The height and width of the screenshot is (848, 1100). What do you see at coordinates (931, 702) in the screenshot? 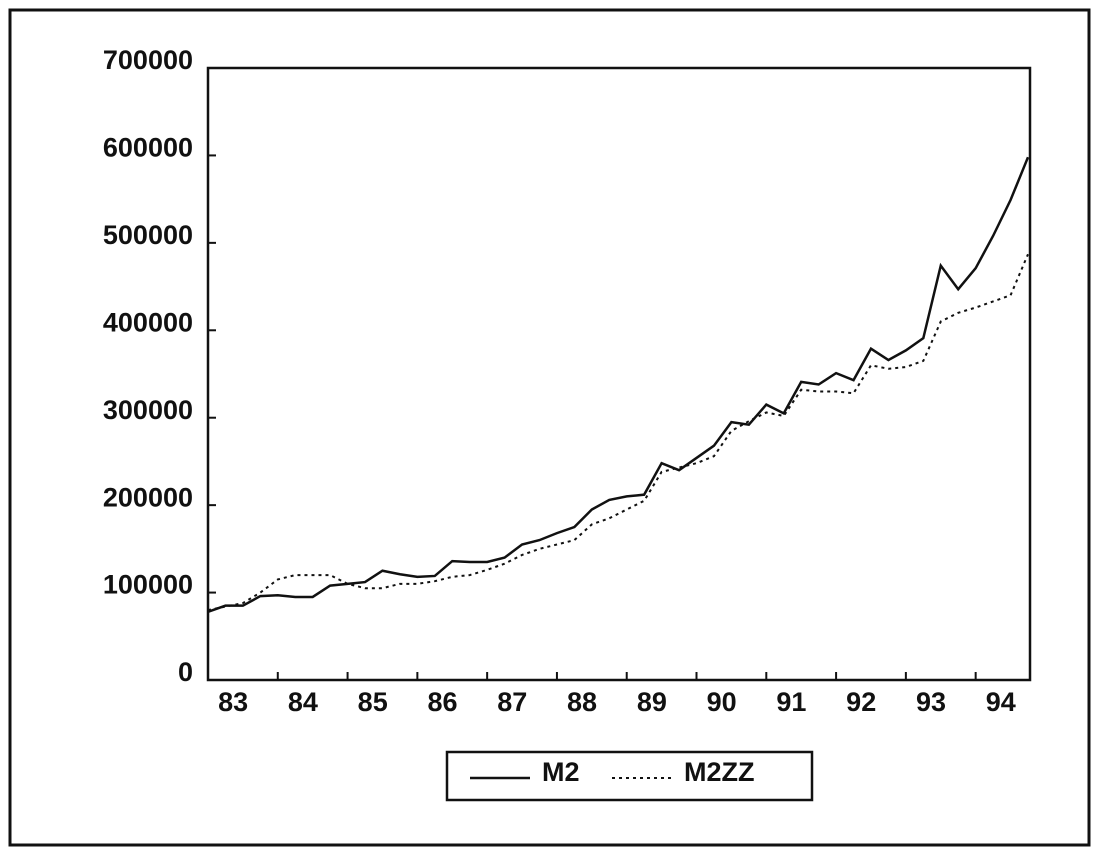
I see `x-tick-label: 93` at bounding box center [931, 702].